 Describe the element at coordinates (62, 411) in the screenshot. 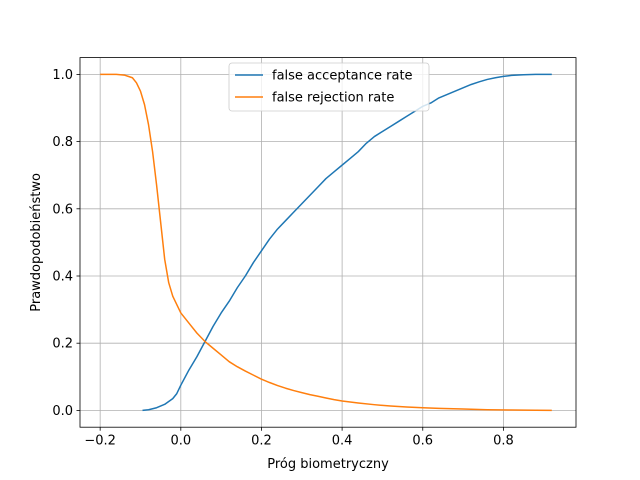

I see `y-tick-label: 0.0` at that location.